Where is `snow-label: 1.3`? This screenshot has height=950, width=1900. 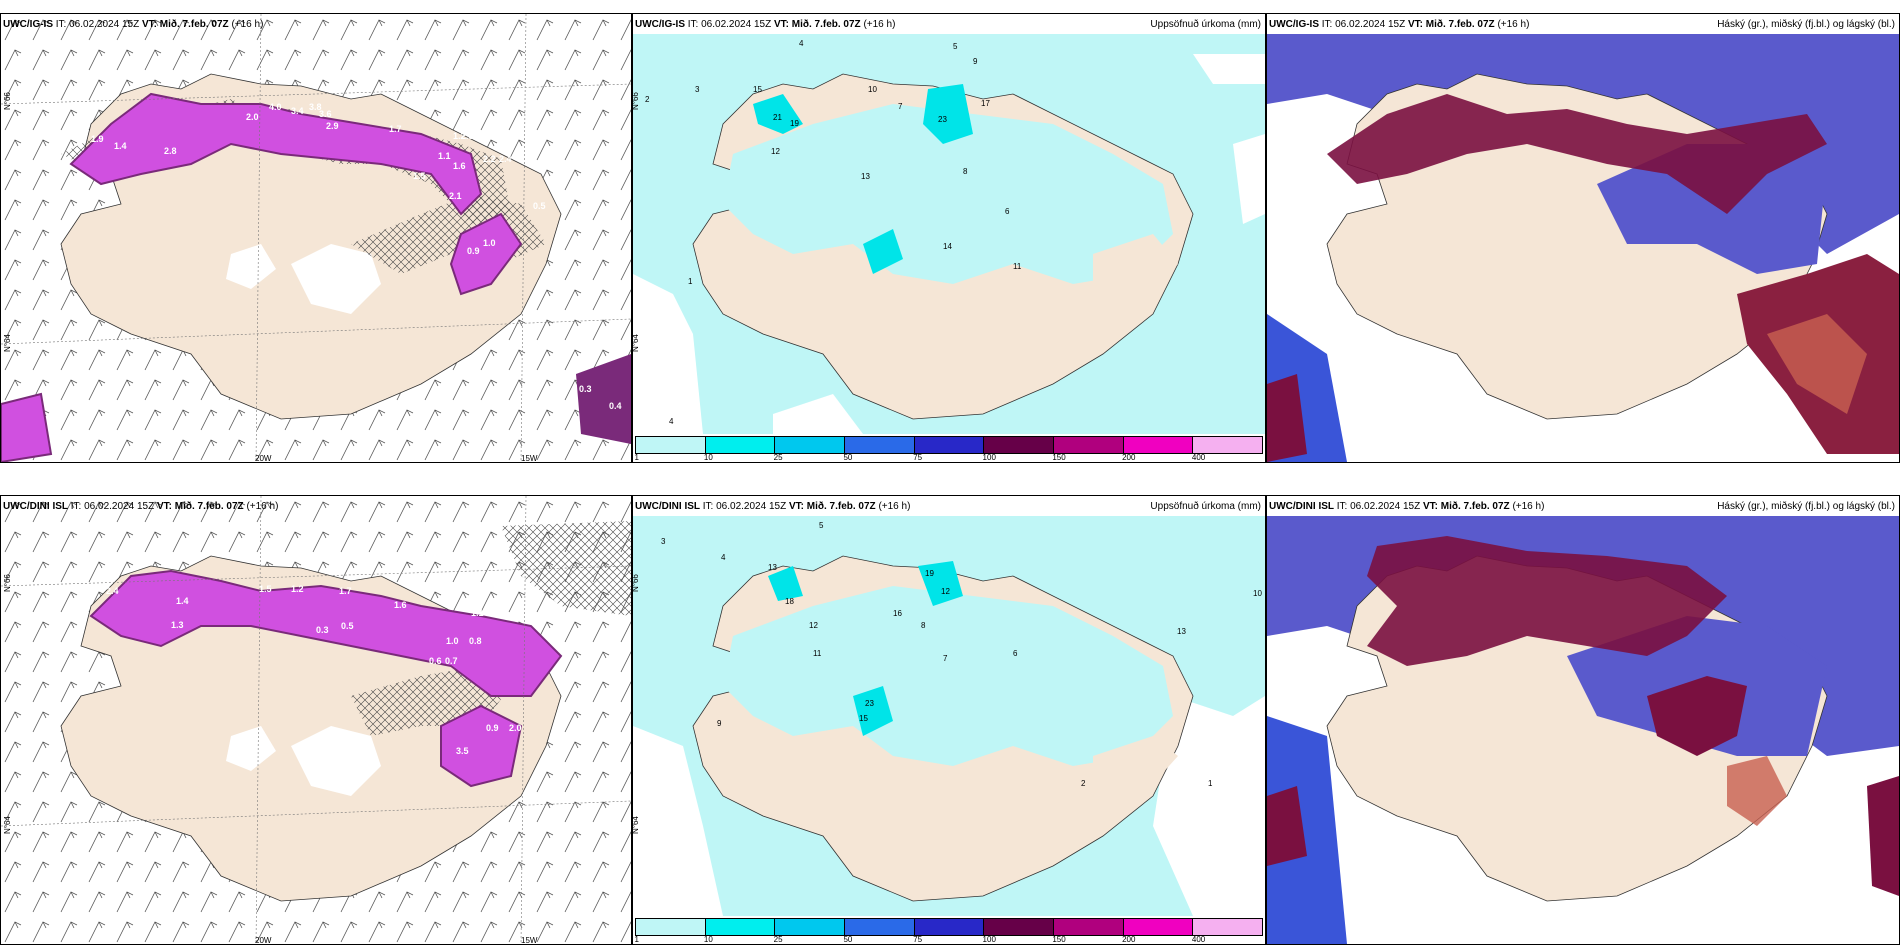
snow-label: 1.3 is located at coordinates (177, 625).